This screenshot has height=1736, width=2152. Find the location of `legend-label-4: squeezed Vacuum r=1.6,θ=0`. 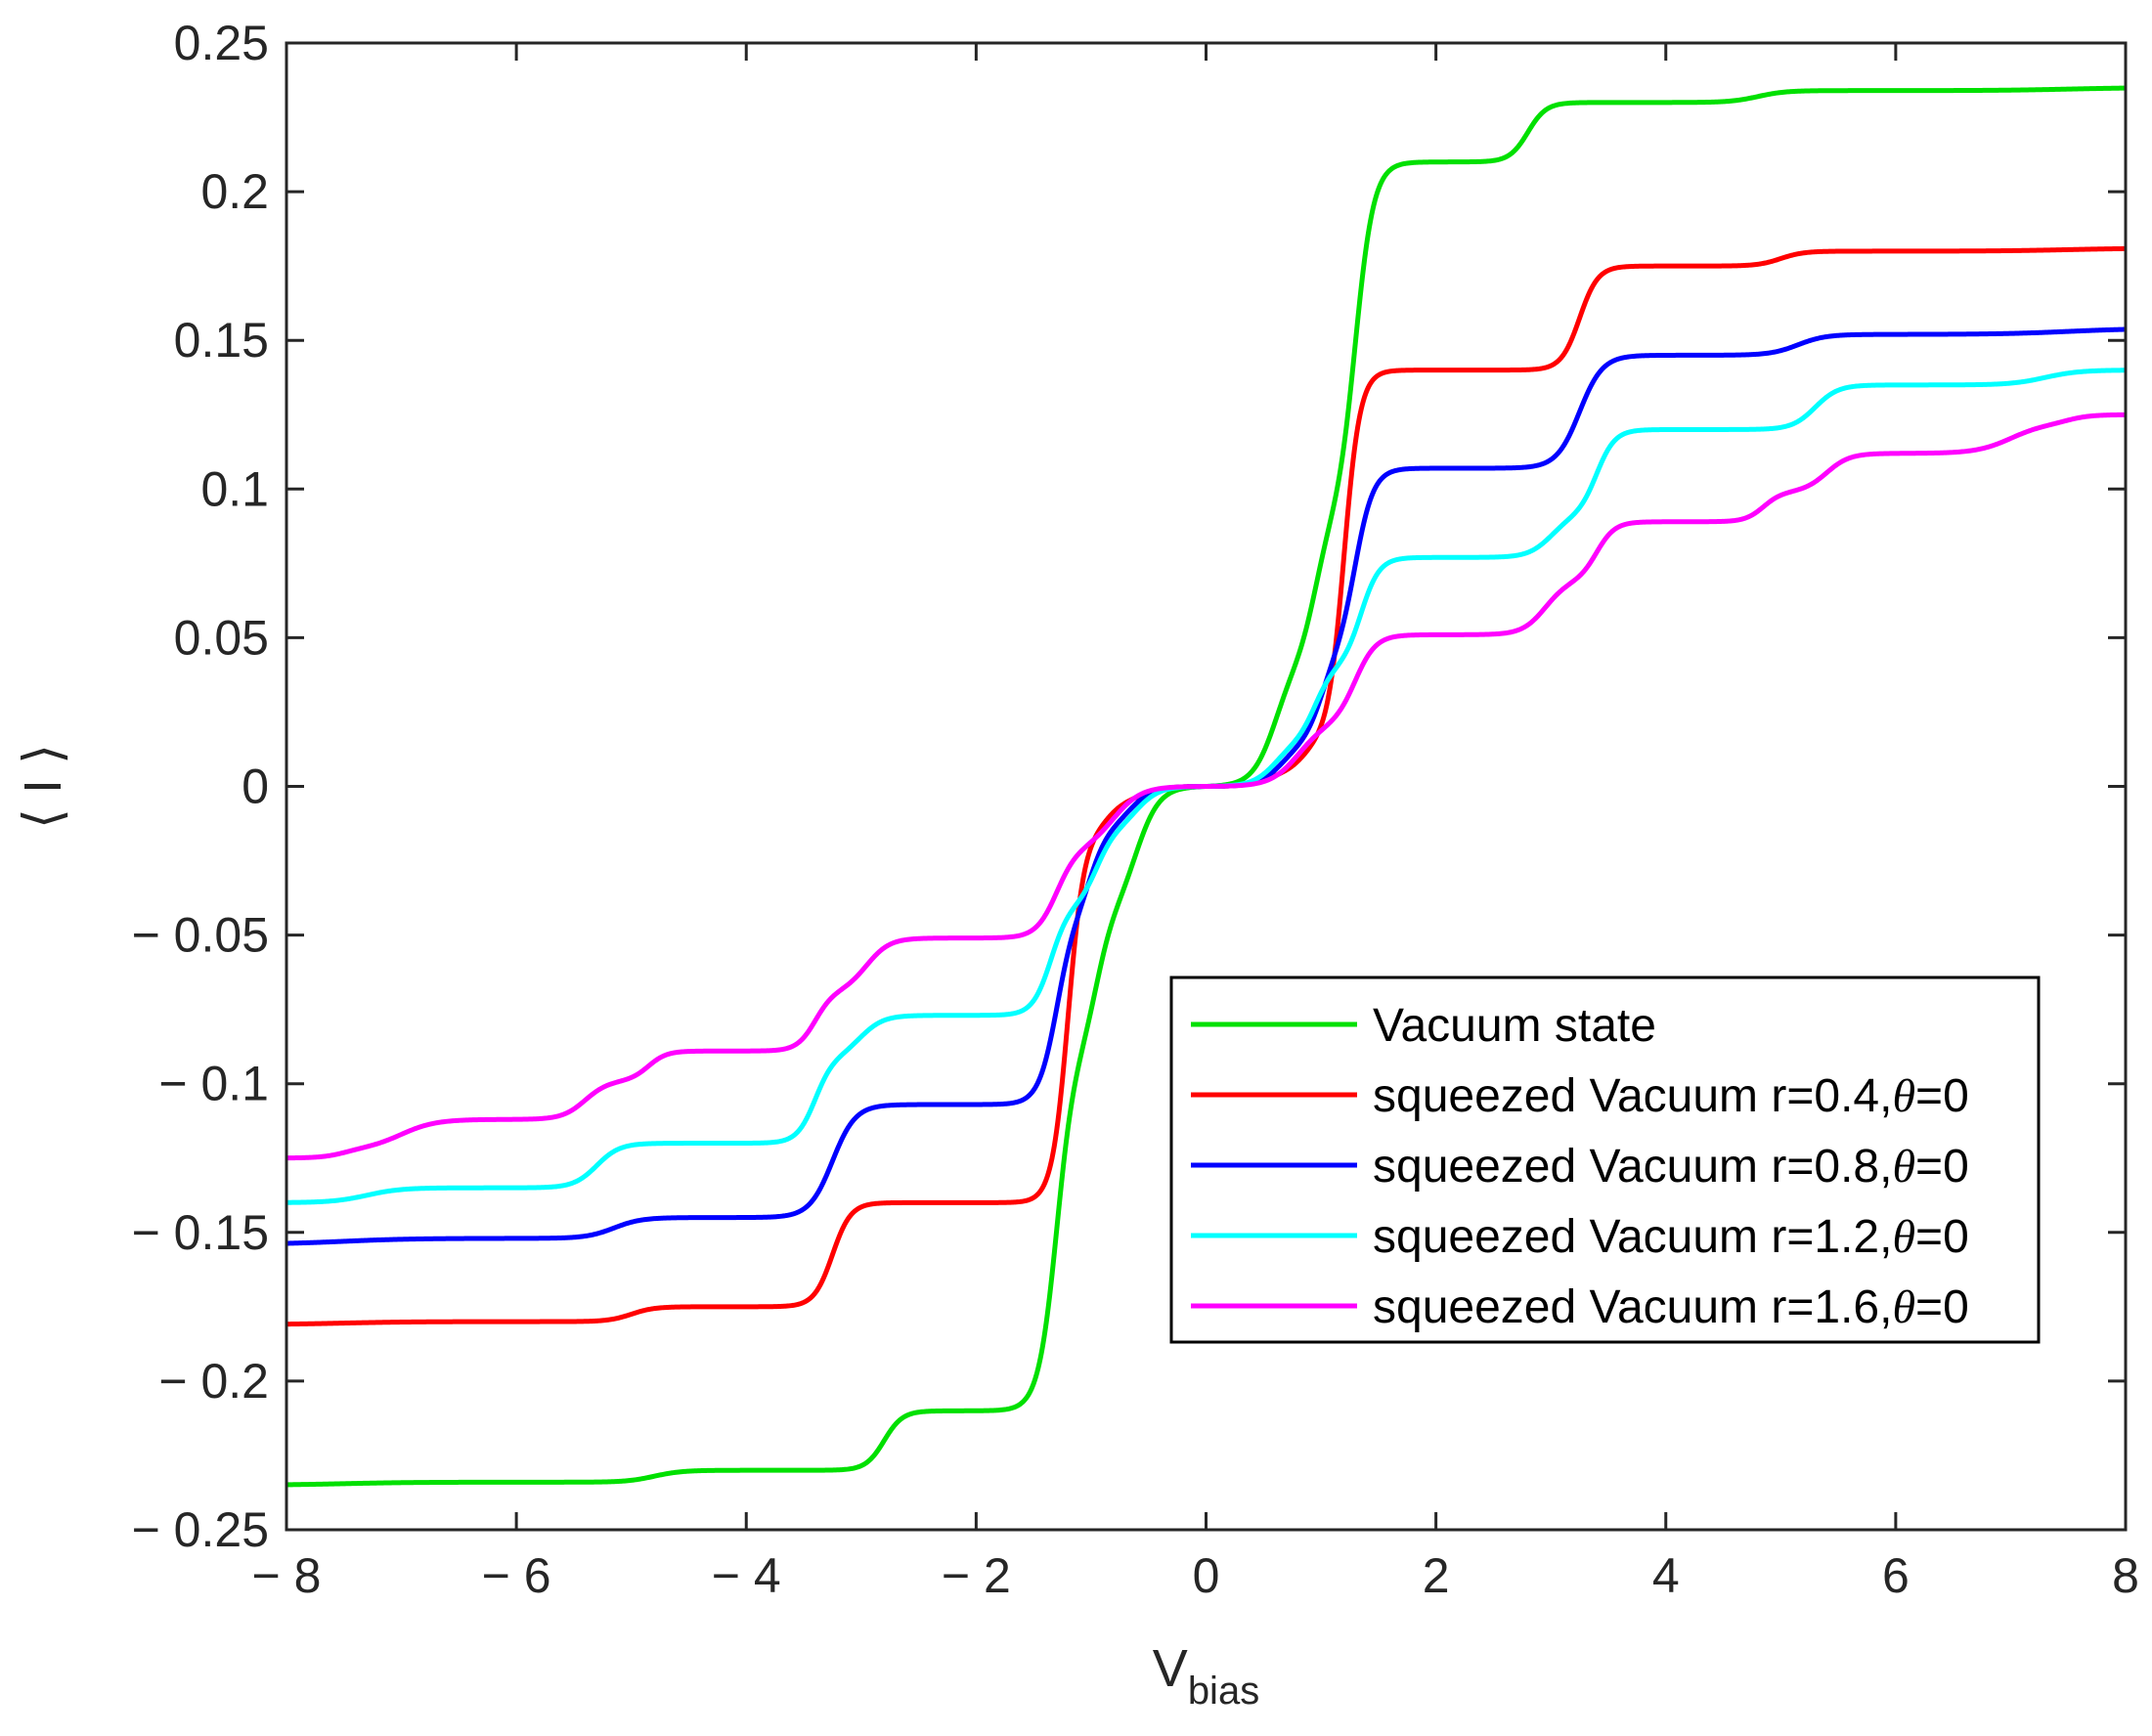

legend-label-4: squeezed Vacuum r=1.6,θ=0 is located at coordinates (1671, 1307).